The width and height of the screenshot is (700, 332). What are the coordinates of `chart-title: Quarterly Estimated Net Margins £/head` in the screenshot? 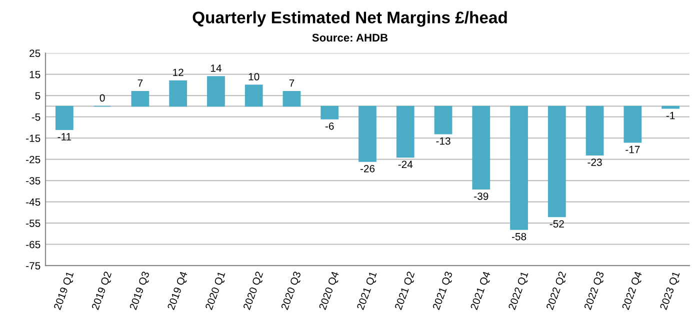 It's located at (349, 19).